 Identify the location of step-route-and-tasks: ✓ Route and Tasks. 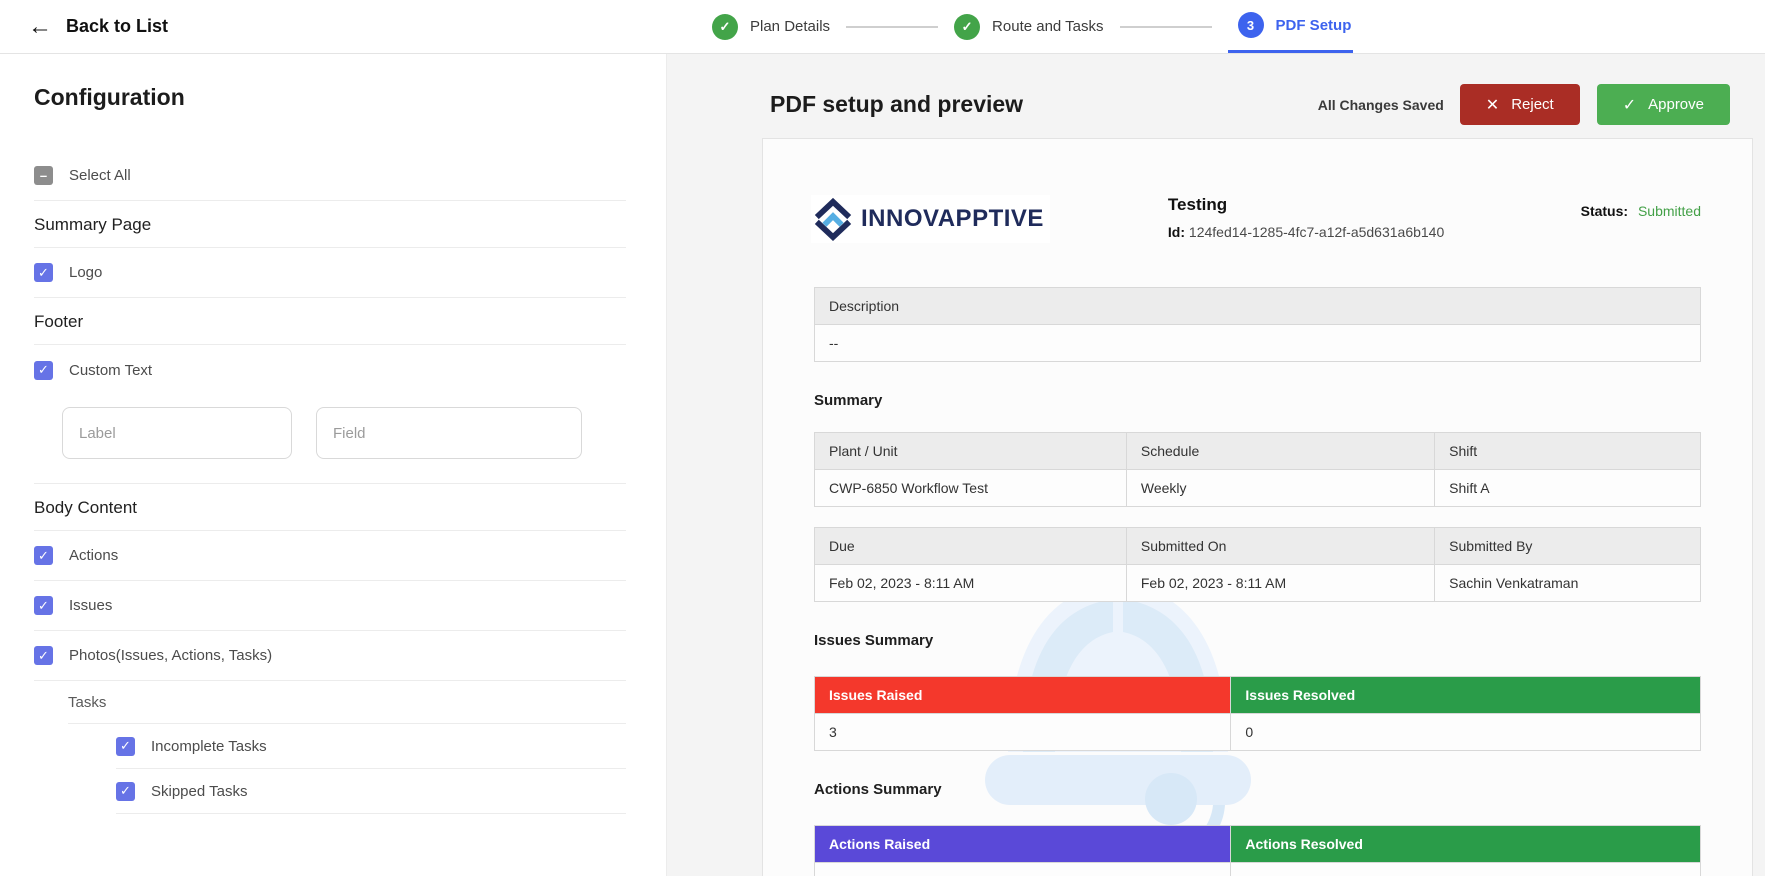
(1029, 26).